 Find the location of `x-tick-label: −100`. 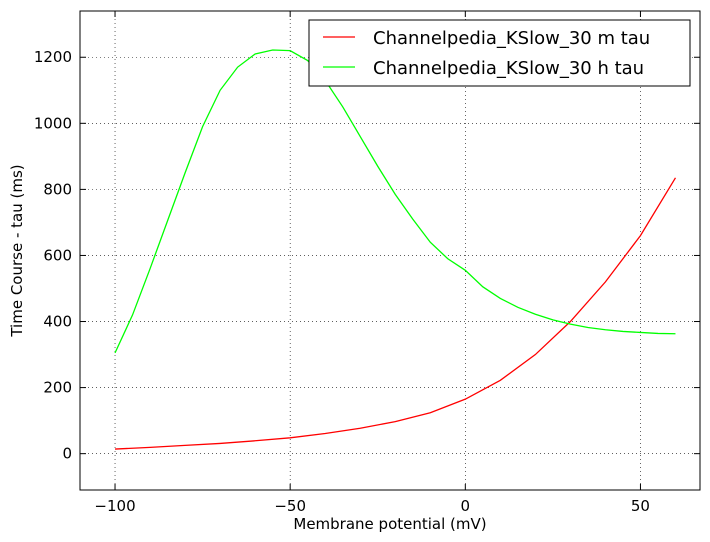

x-tick-label: −100 is located at coordinates (114, 506).